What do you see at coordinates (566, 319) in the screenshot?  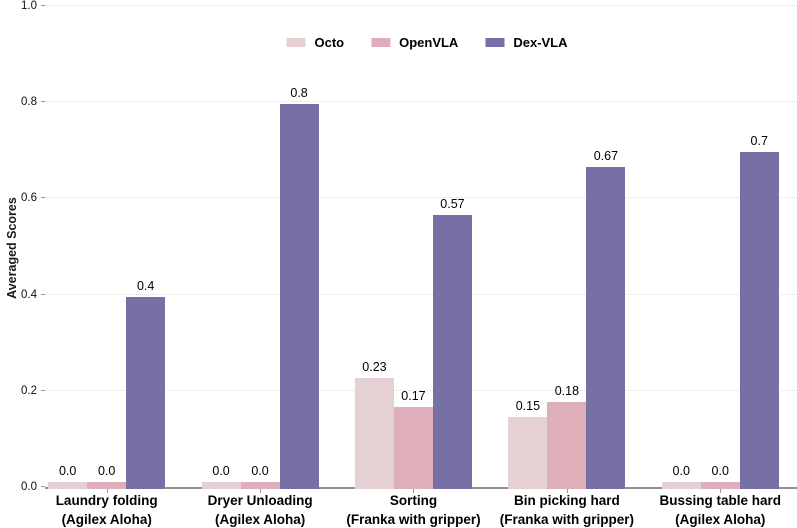 I see `bar-group: 0.15 0.18 0.67` at bounding box center [566, 319].